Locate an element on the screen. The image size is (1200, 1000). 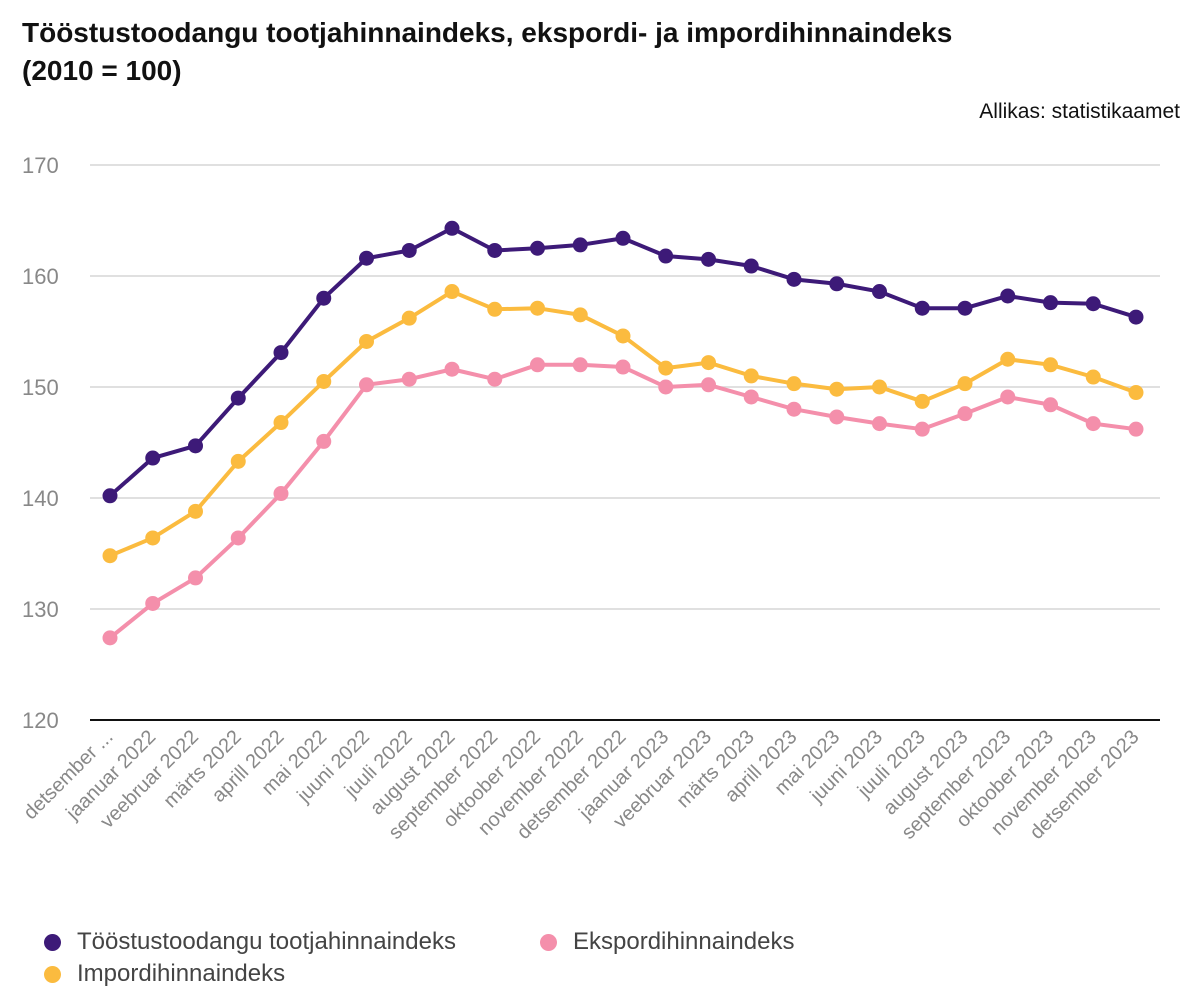
chart-source: Allikas: statistikaamet is located at coordinates (1079, 111).